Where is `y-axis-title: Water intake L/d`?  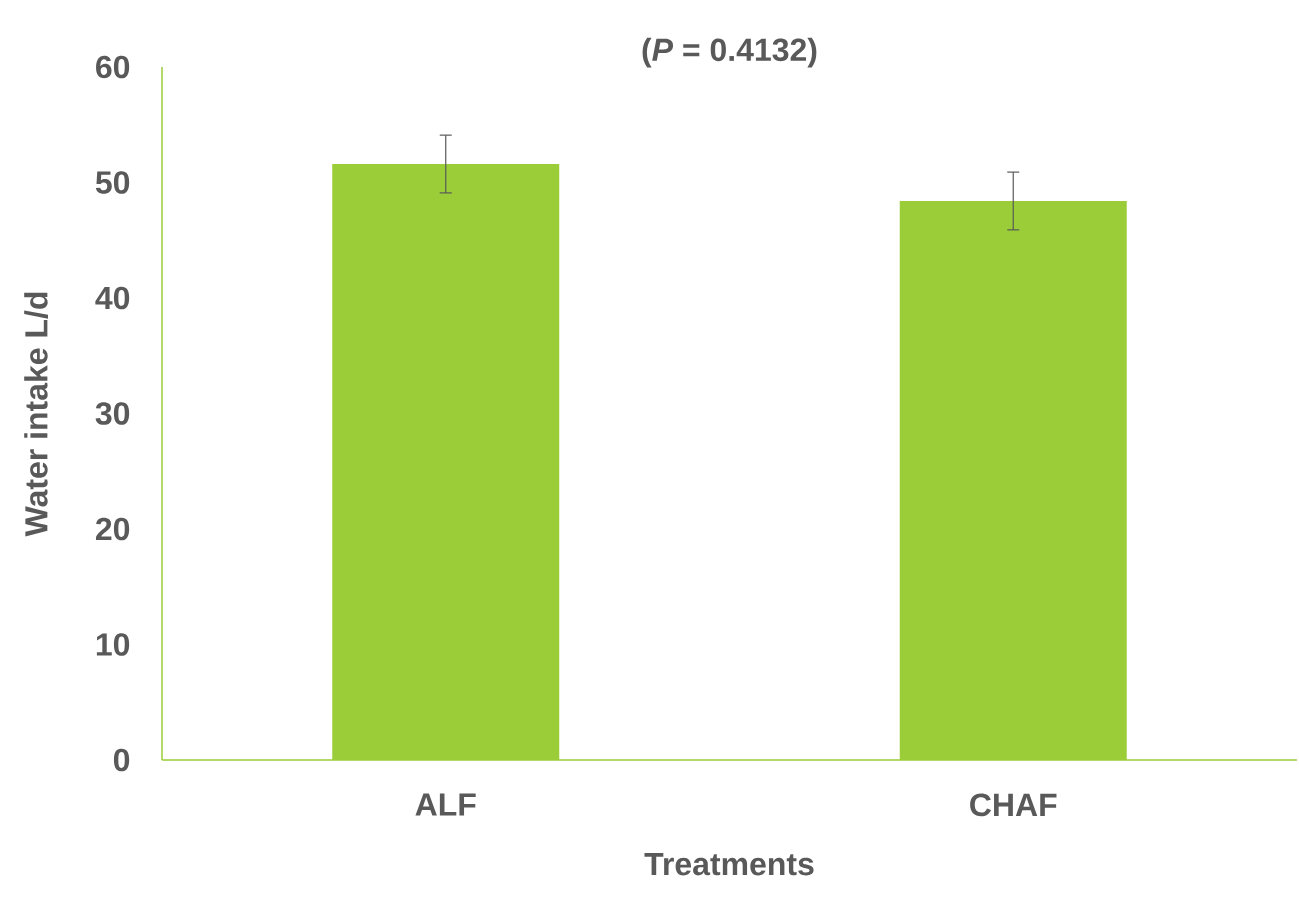
y-axis-title: Water intake L/d is located at coordinates (36, 414).